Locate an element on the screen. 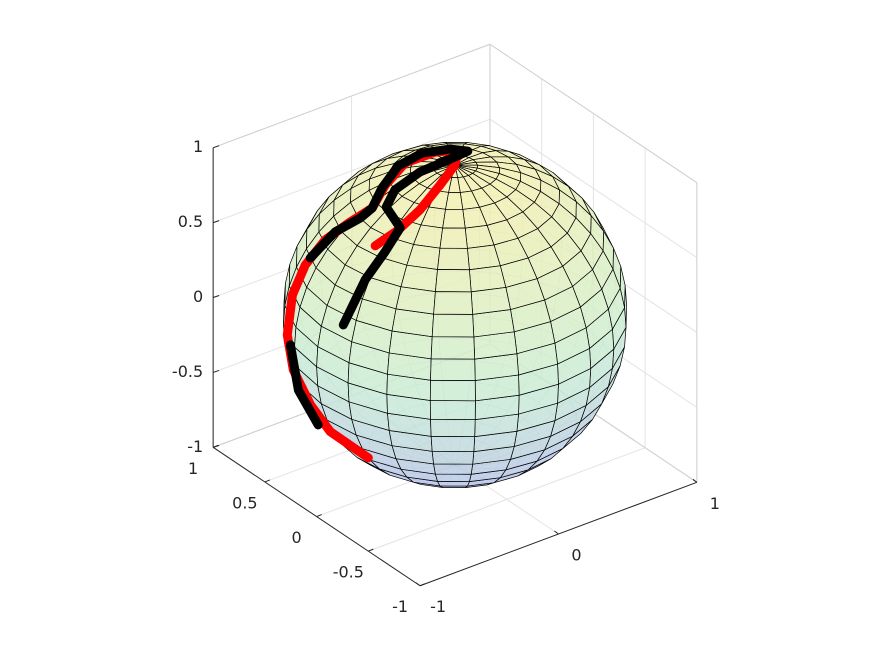 Image resolution: width=878 pixels, height=659 pixels. y-tick-label: -1 is located at coordinates (400, 606).